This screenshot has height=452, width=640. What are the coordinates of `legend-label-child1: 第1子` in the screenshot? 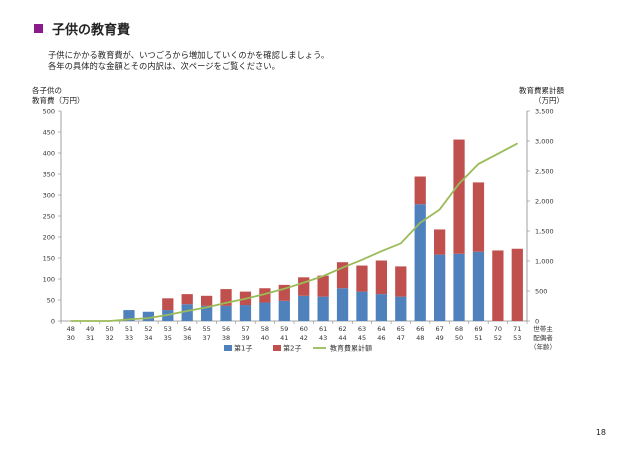 It's located at (243, 348).